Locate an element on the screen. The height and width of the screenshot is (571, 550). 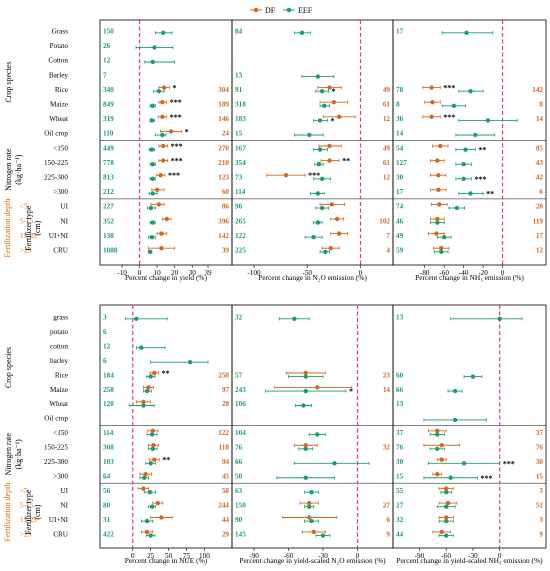
df-sample-size: 39 is located at coordinates (226, 251).